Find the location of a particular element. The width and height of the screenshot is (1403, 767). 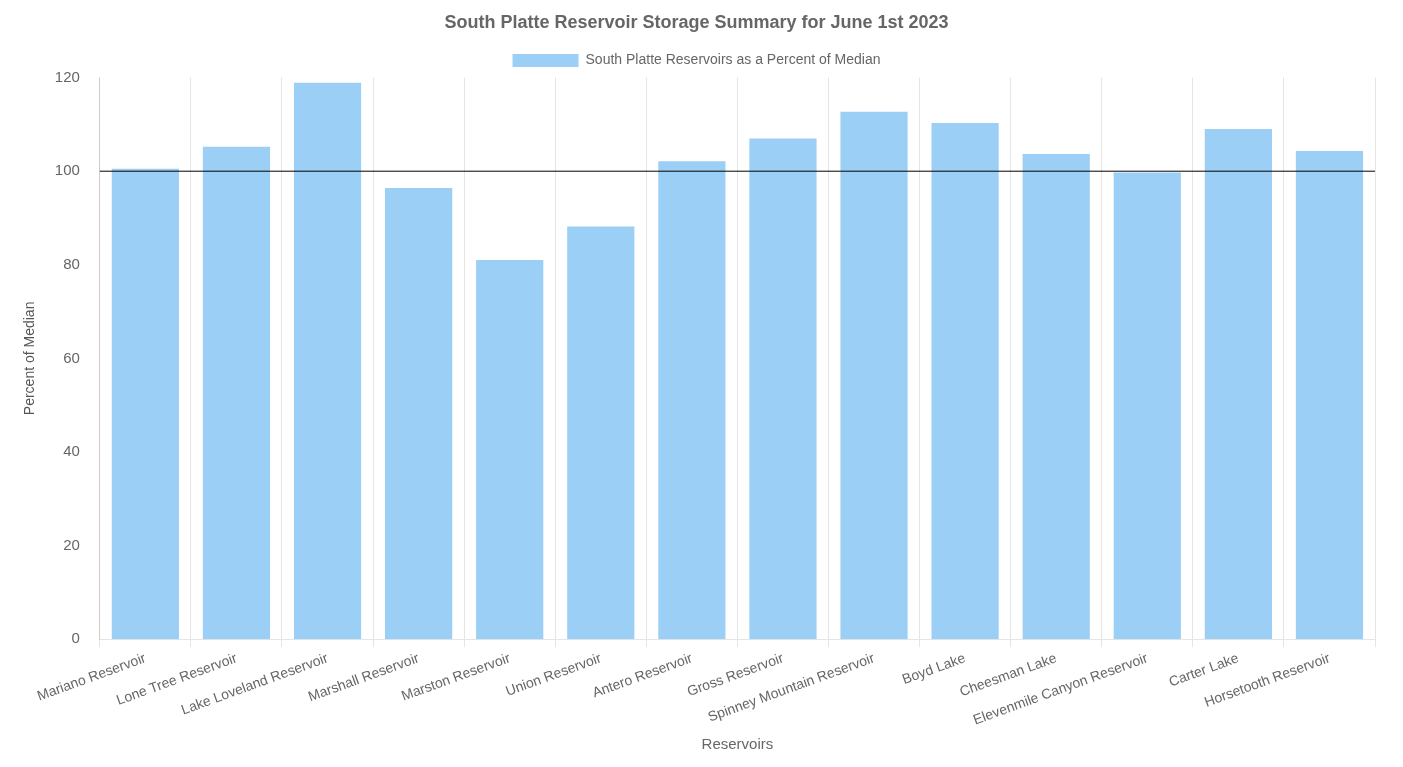

y-tick-label: 0 is located at coordinates (75, 638).